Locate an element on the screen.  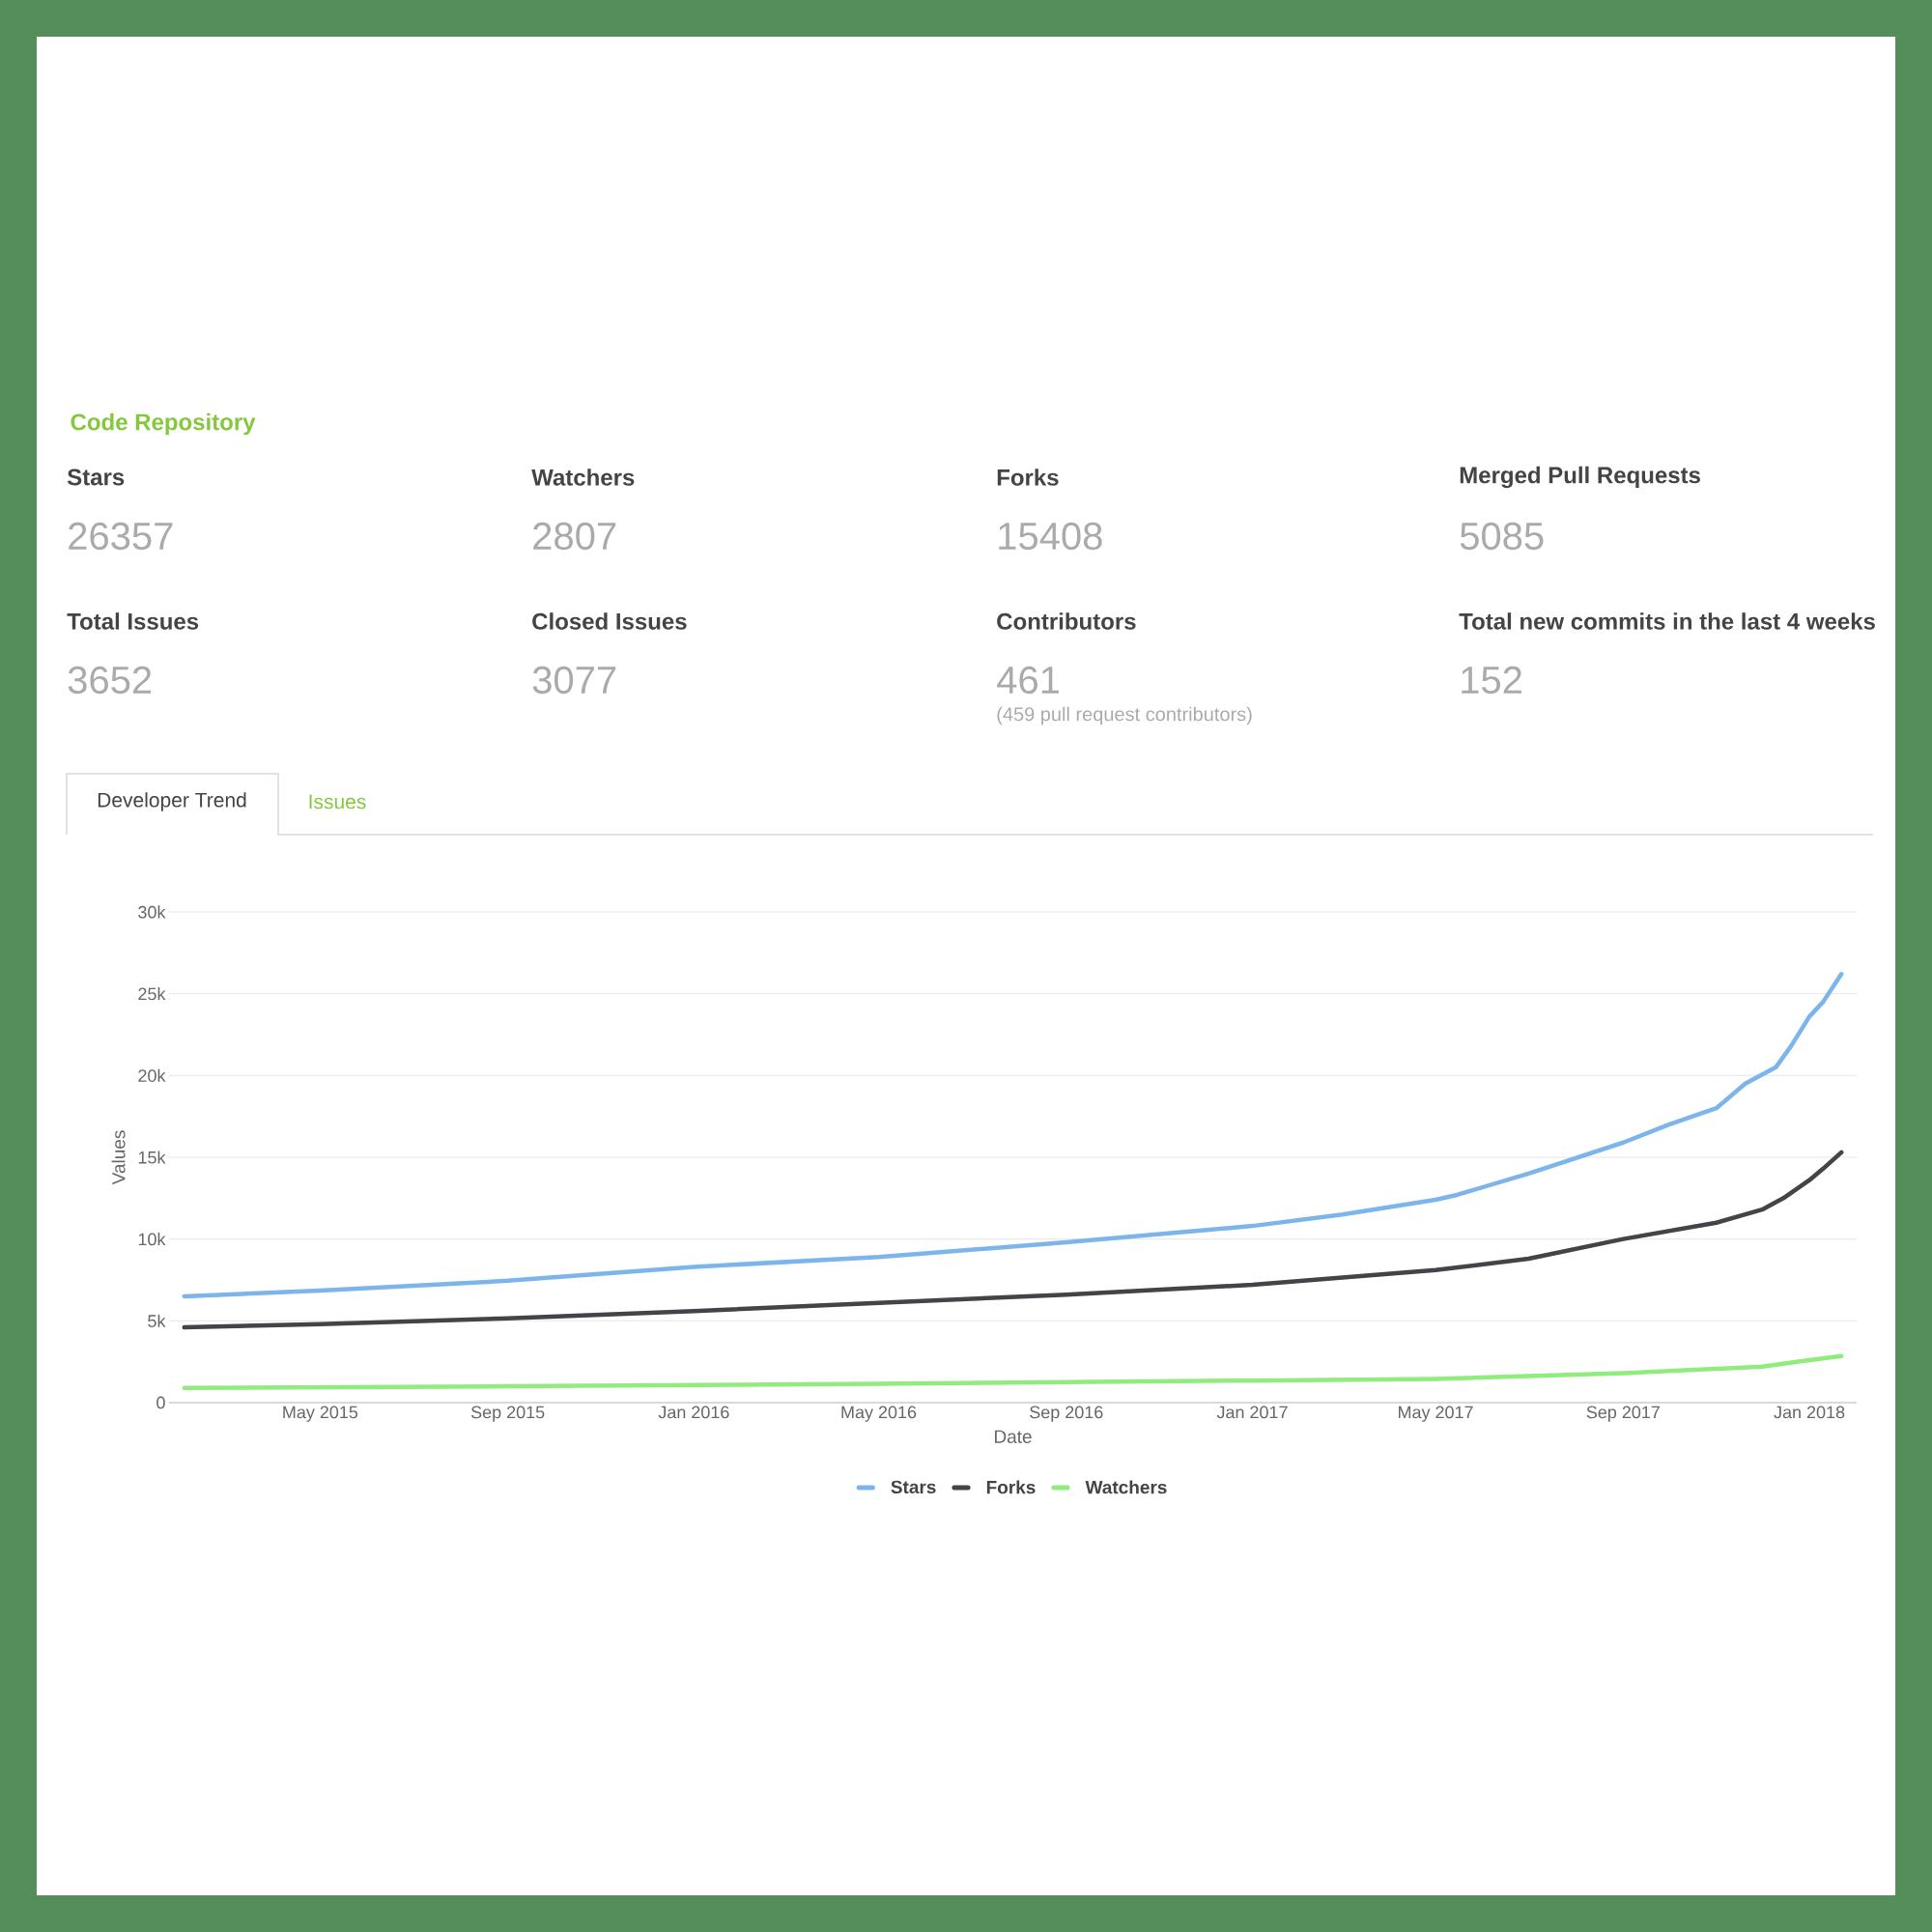
text: (459 pull request contributors) is located at coordinates (1124, 715).